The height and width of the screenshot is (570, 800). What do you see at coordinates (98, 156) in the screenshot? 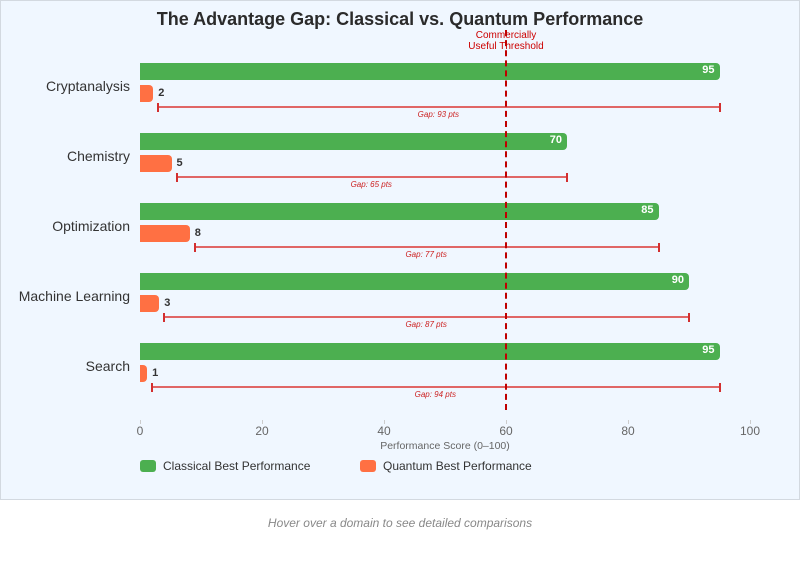
I see `category-label: Chemistry` at bounding box center [98, 156].